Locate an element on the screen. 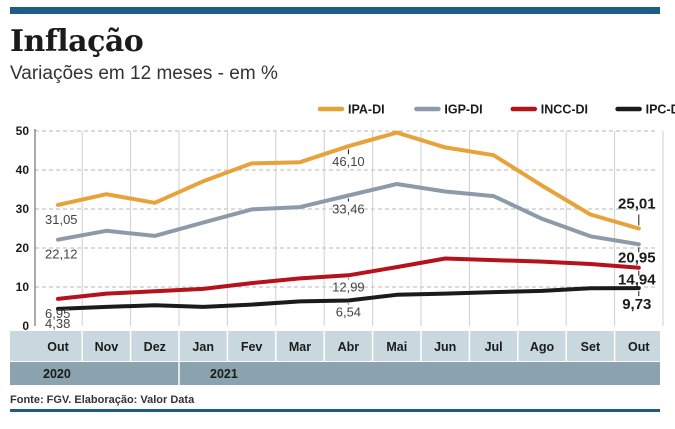  data-label: 6,54 is located at coordinates (348, 311).